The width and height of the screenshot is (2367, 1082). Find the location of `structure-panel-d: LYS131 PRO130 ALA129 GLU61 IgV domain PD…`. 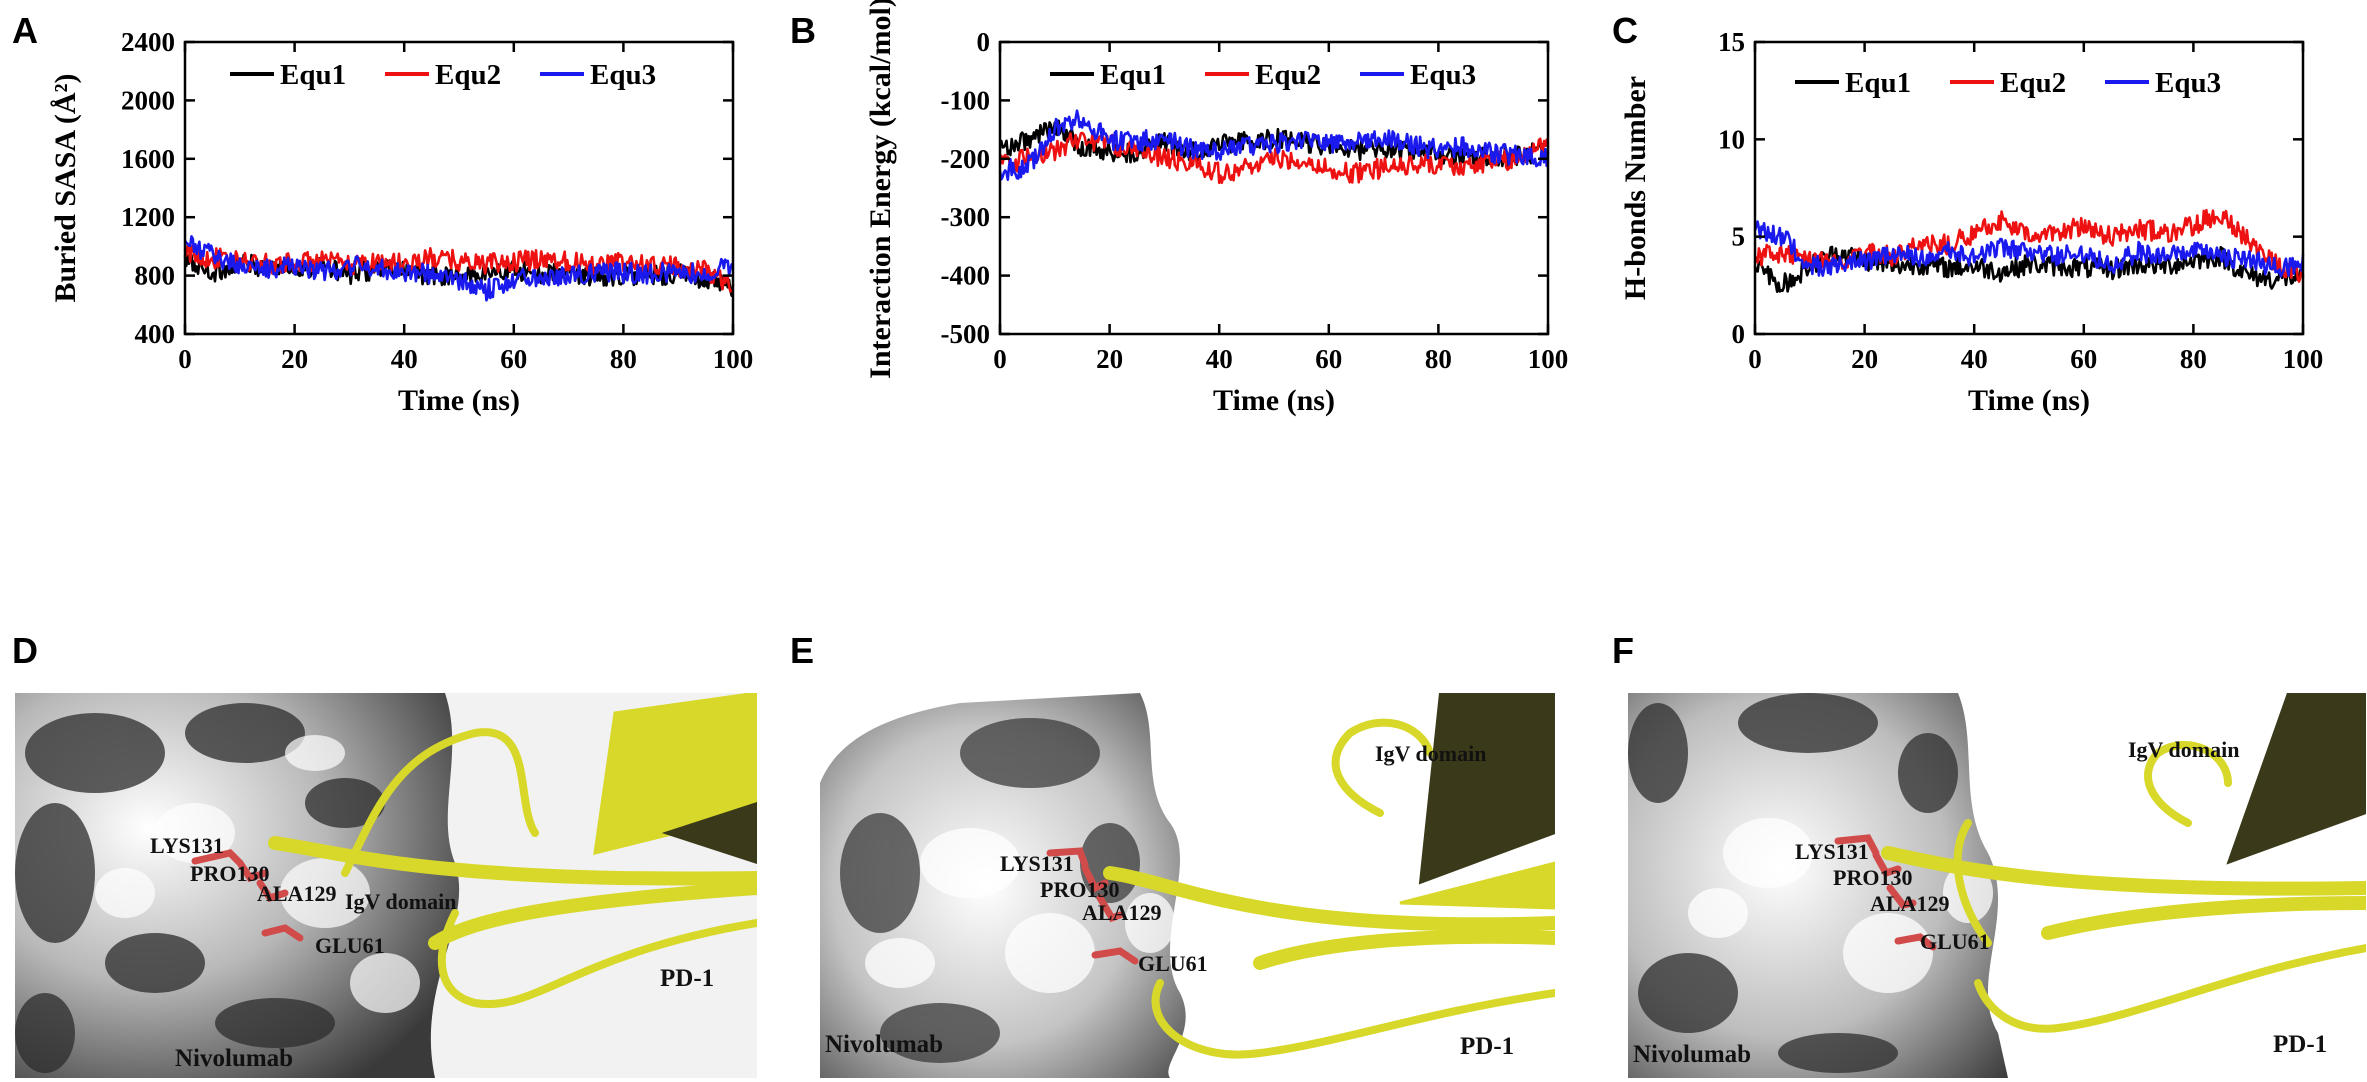

structure-panel-d: LYS131 PRO130 ALA129 GLU61 IgV domain PD… is located at coordinates (386, 885).